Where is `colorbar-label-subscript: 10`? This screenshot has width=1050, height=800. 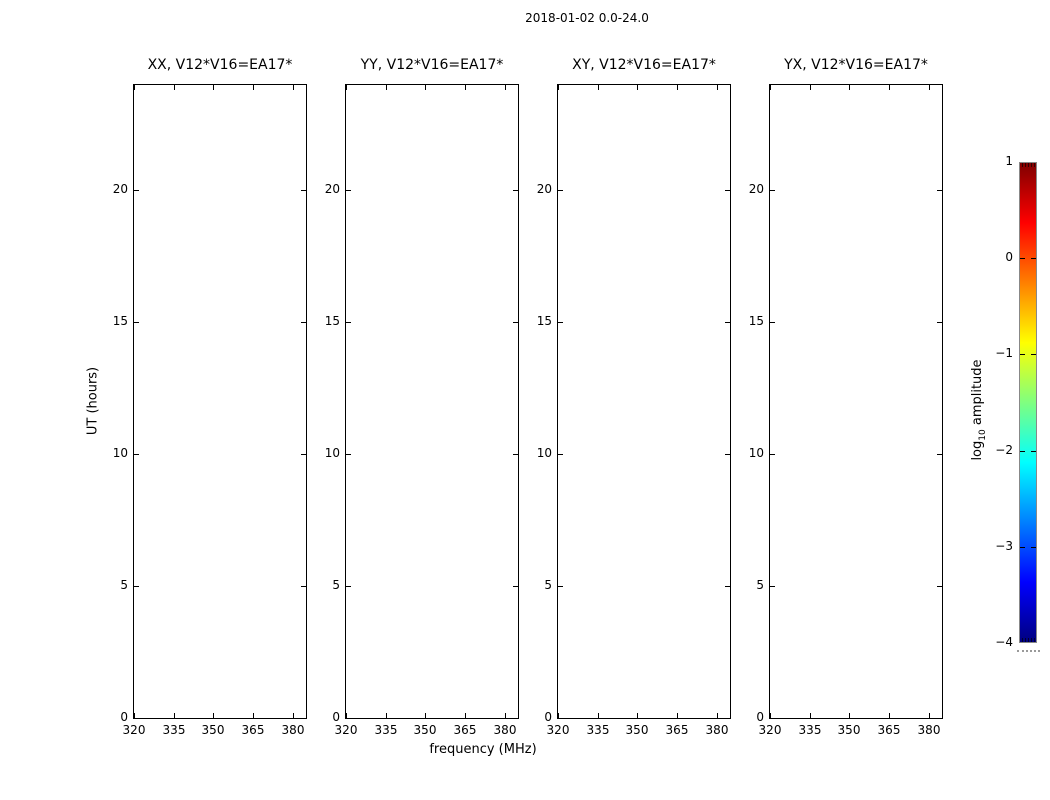
colorbar-label-subscript: 10 is located at coordinates (982, 435).